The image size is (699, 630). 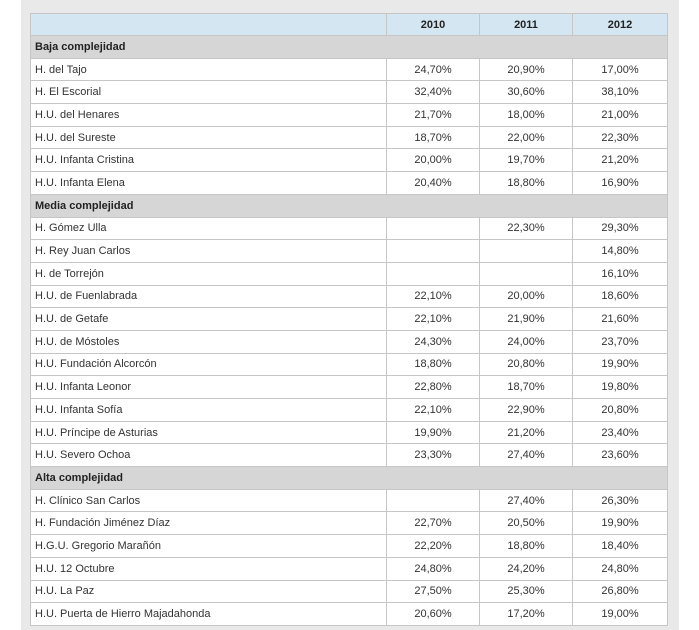 I want to click on hospital-name-cell: H.U. de Fuenlabrada, so click(x=208, y=296).